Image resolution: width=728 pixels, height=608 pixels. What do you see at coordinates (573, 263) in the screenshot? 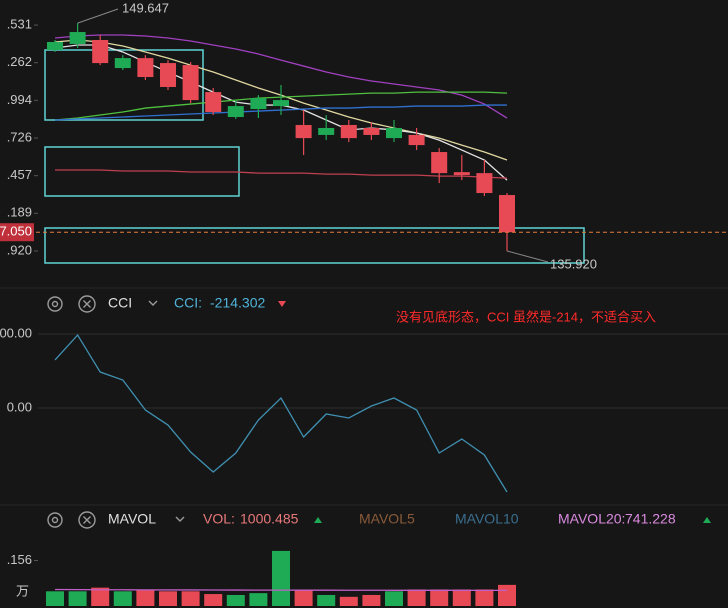
I see `low-annotation: 135.920` at bounding box center [573, 263].